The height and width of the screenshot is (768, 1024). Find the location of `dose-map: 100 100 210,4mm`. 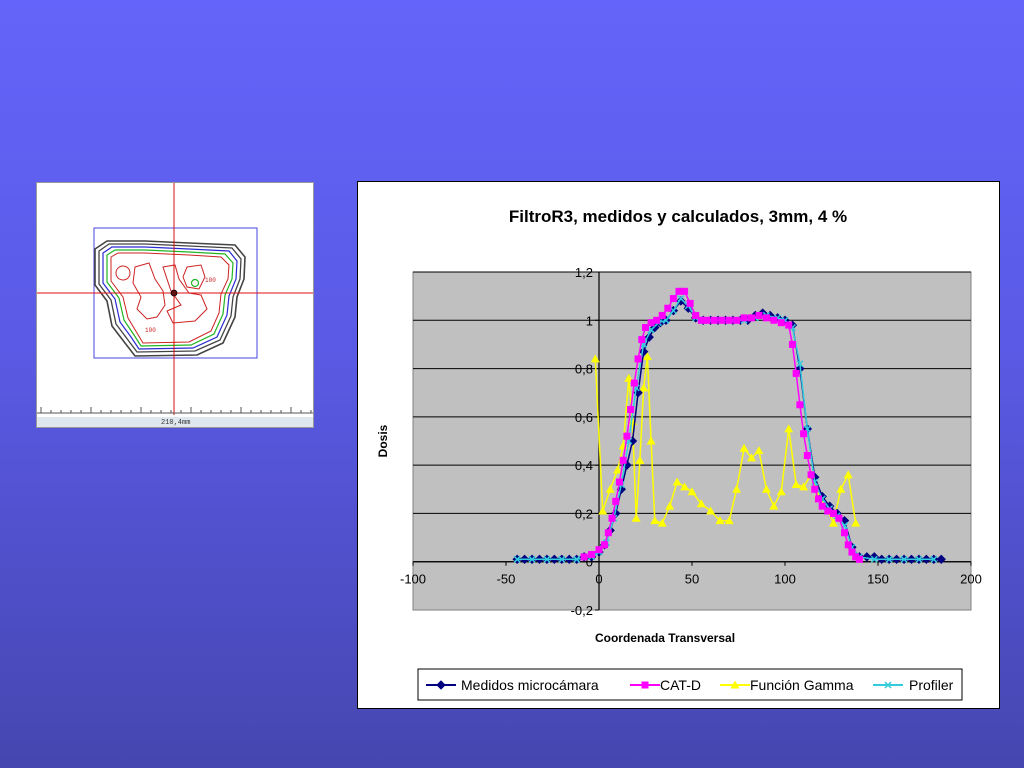

dose-map: 100 100 210,4mm is located at coordinates (175, 305).